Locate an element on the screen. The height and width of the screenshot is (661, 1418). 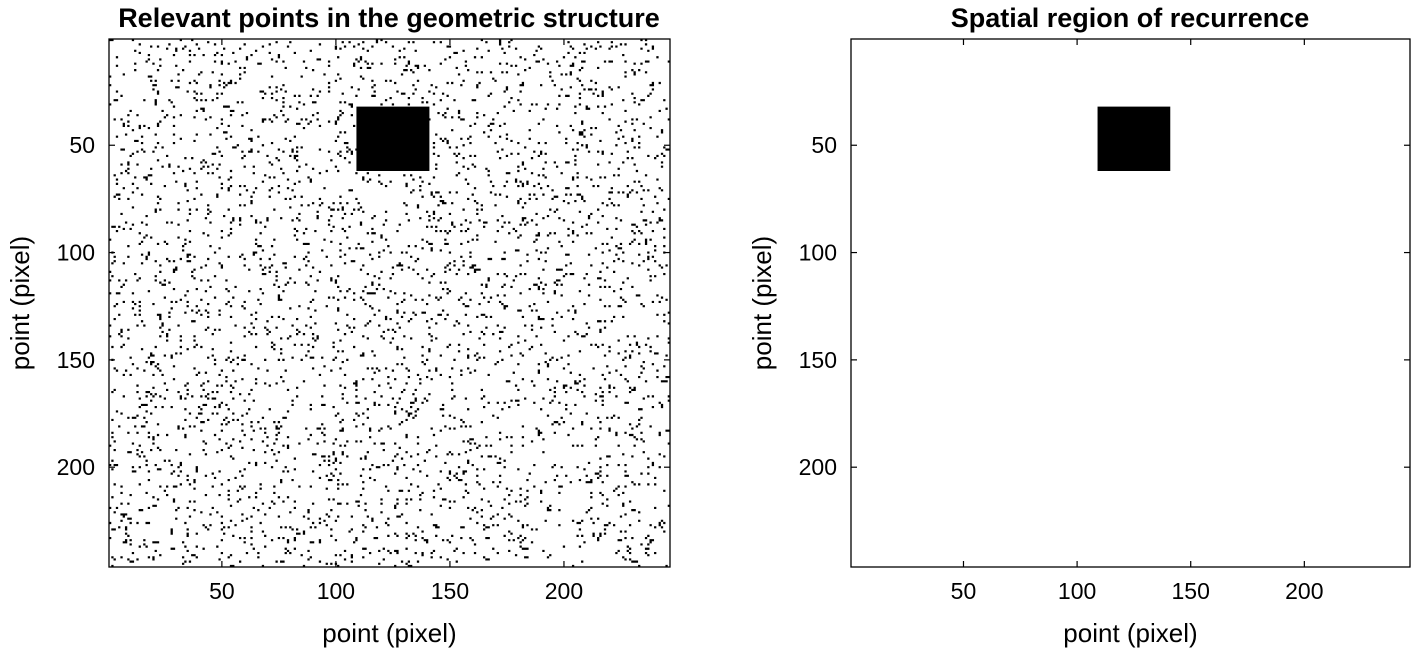
x-axis-label-right: point (pixel) is located at coordinates (1130, 633).